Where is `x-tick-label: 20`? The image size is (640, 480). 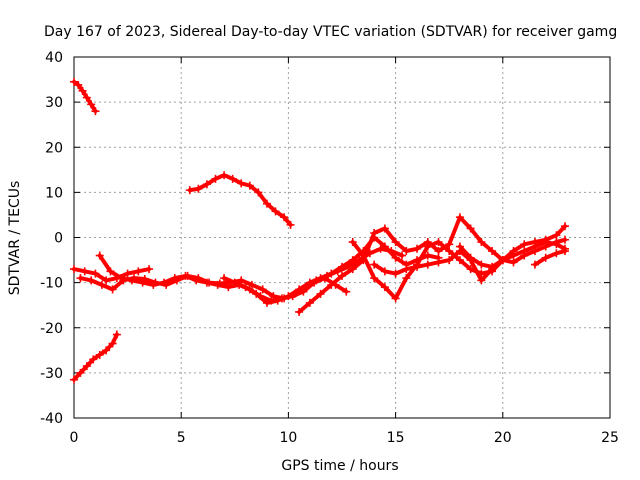 x-tick-label: 20 is located at coordinates (503, 438).